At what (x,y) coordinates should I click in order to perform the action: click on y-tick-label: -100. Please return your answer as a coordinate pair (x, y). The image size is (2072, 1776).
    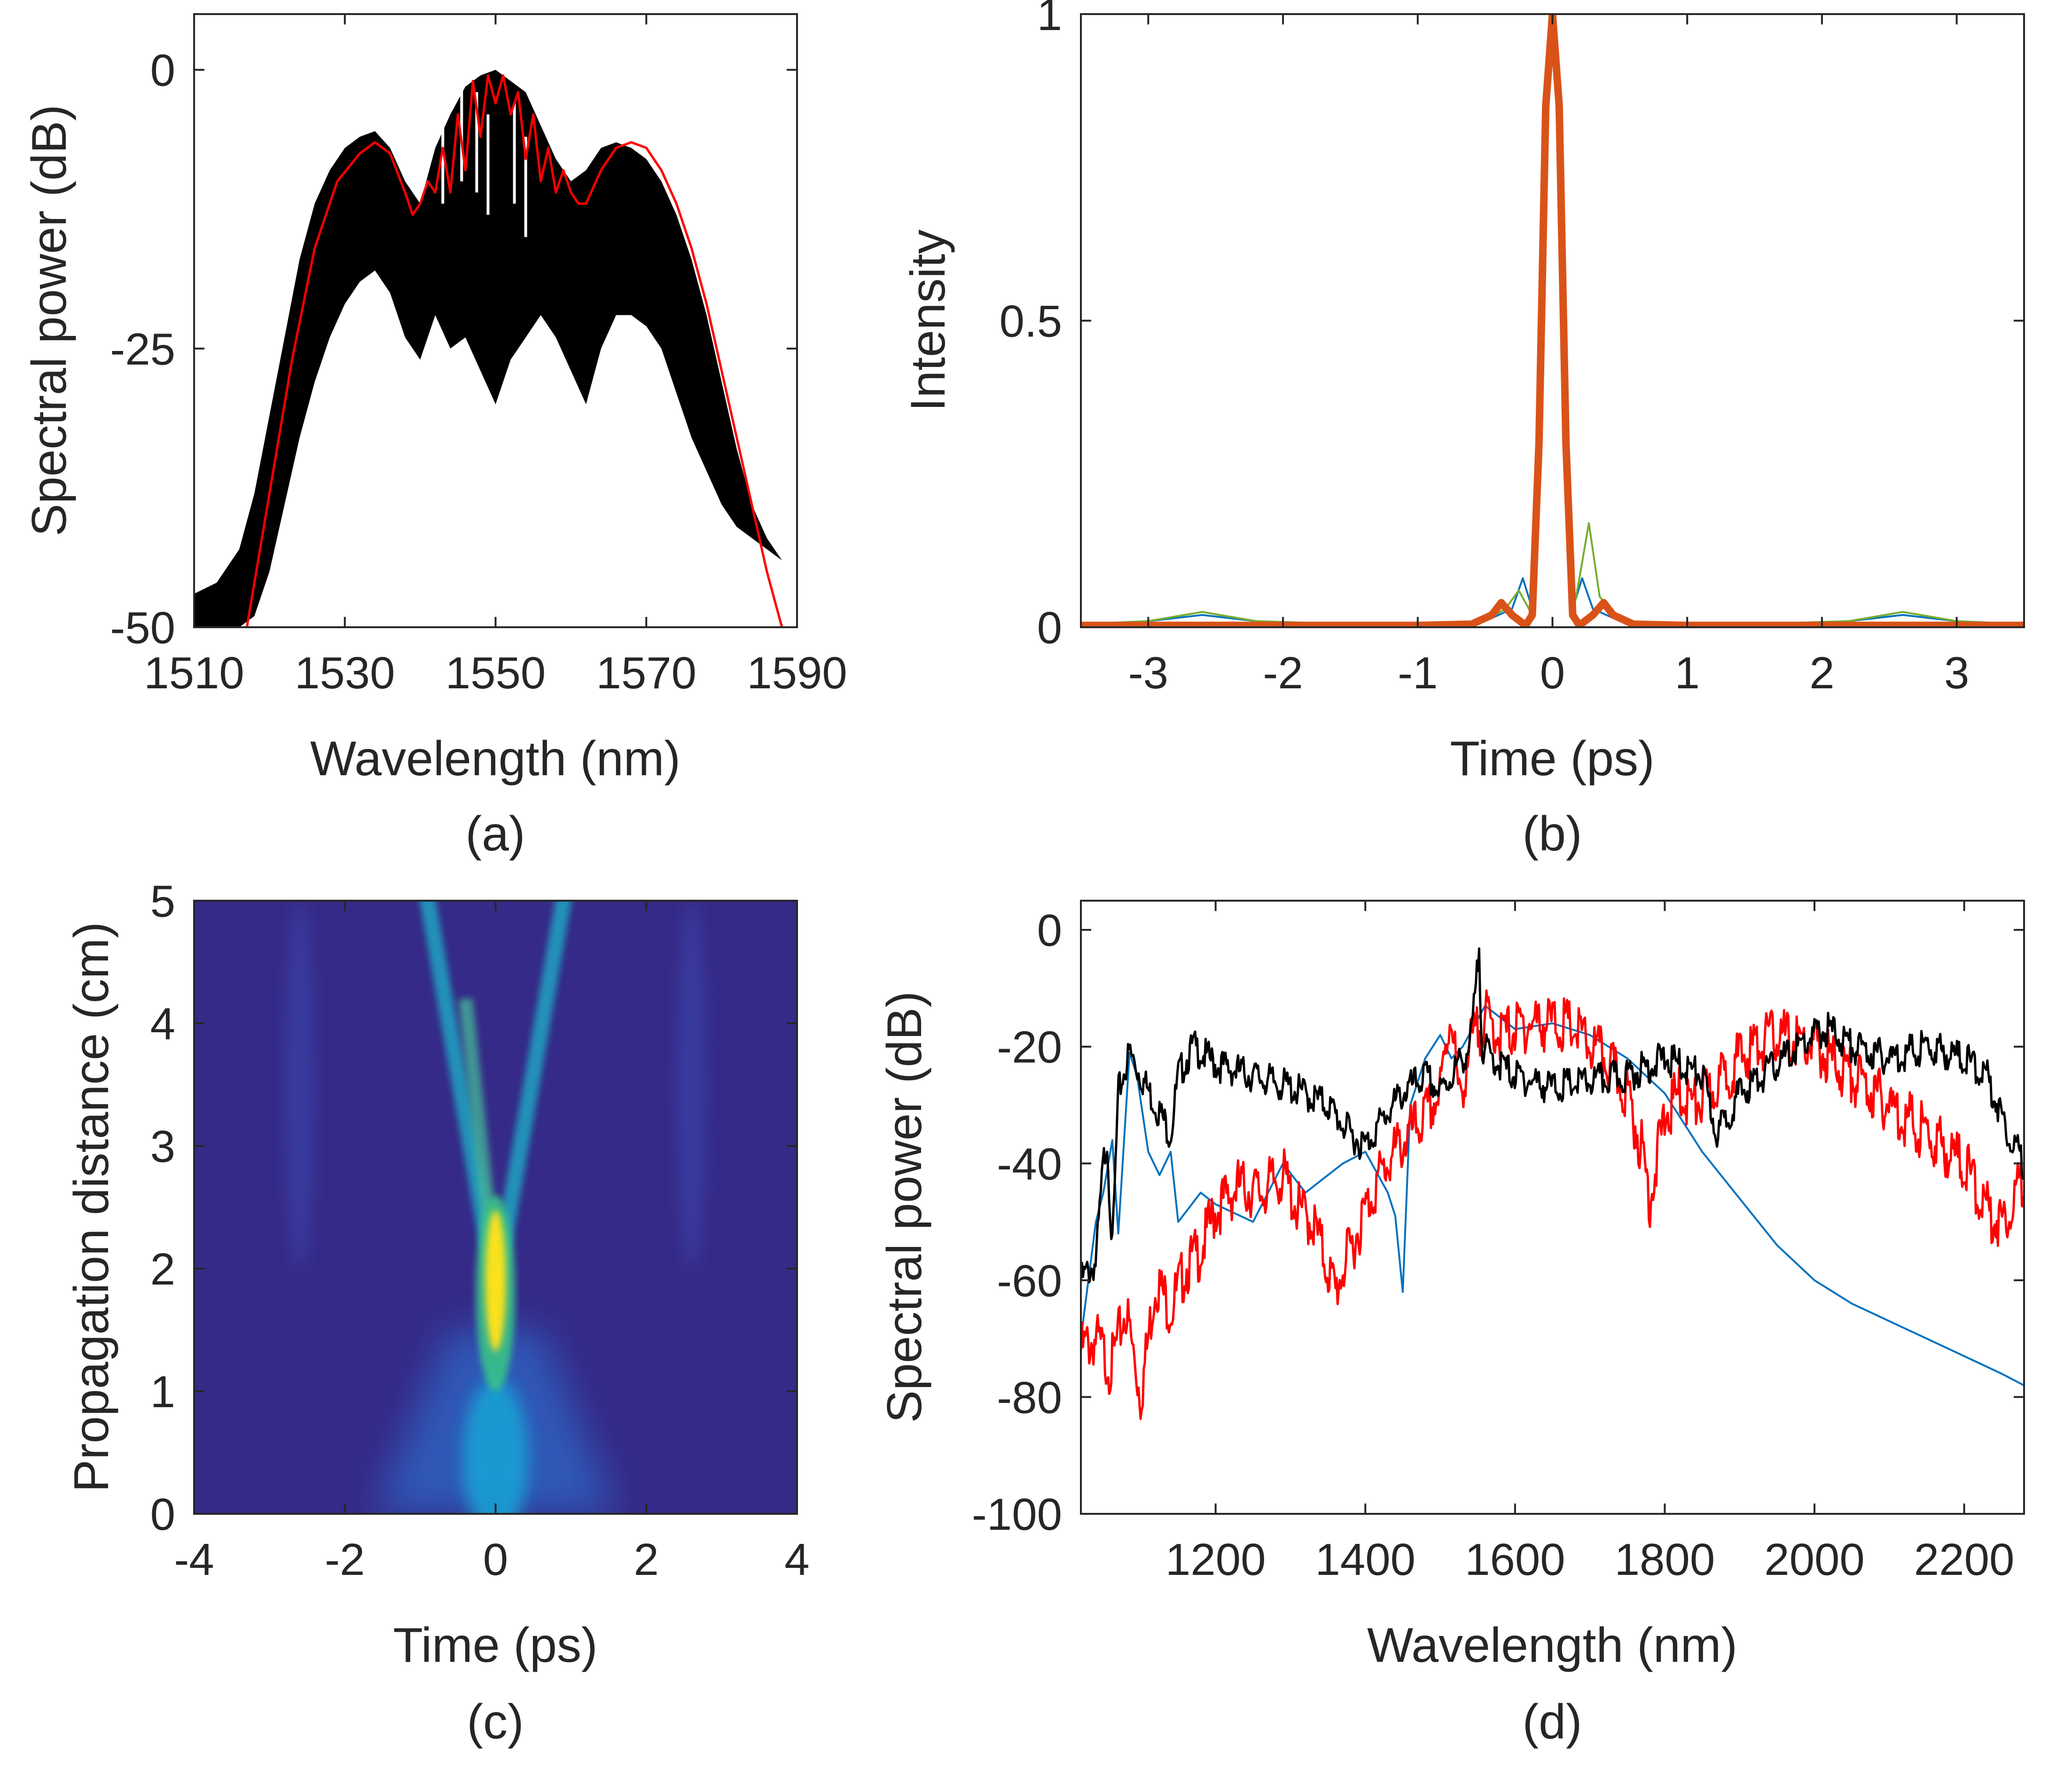
    Looking at the image, I should click on (1017, 1514).